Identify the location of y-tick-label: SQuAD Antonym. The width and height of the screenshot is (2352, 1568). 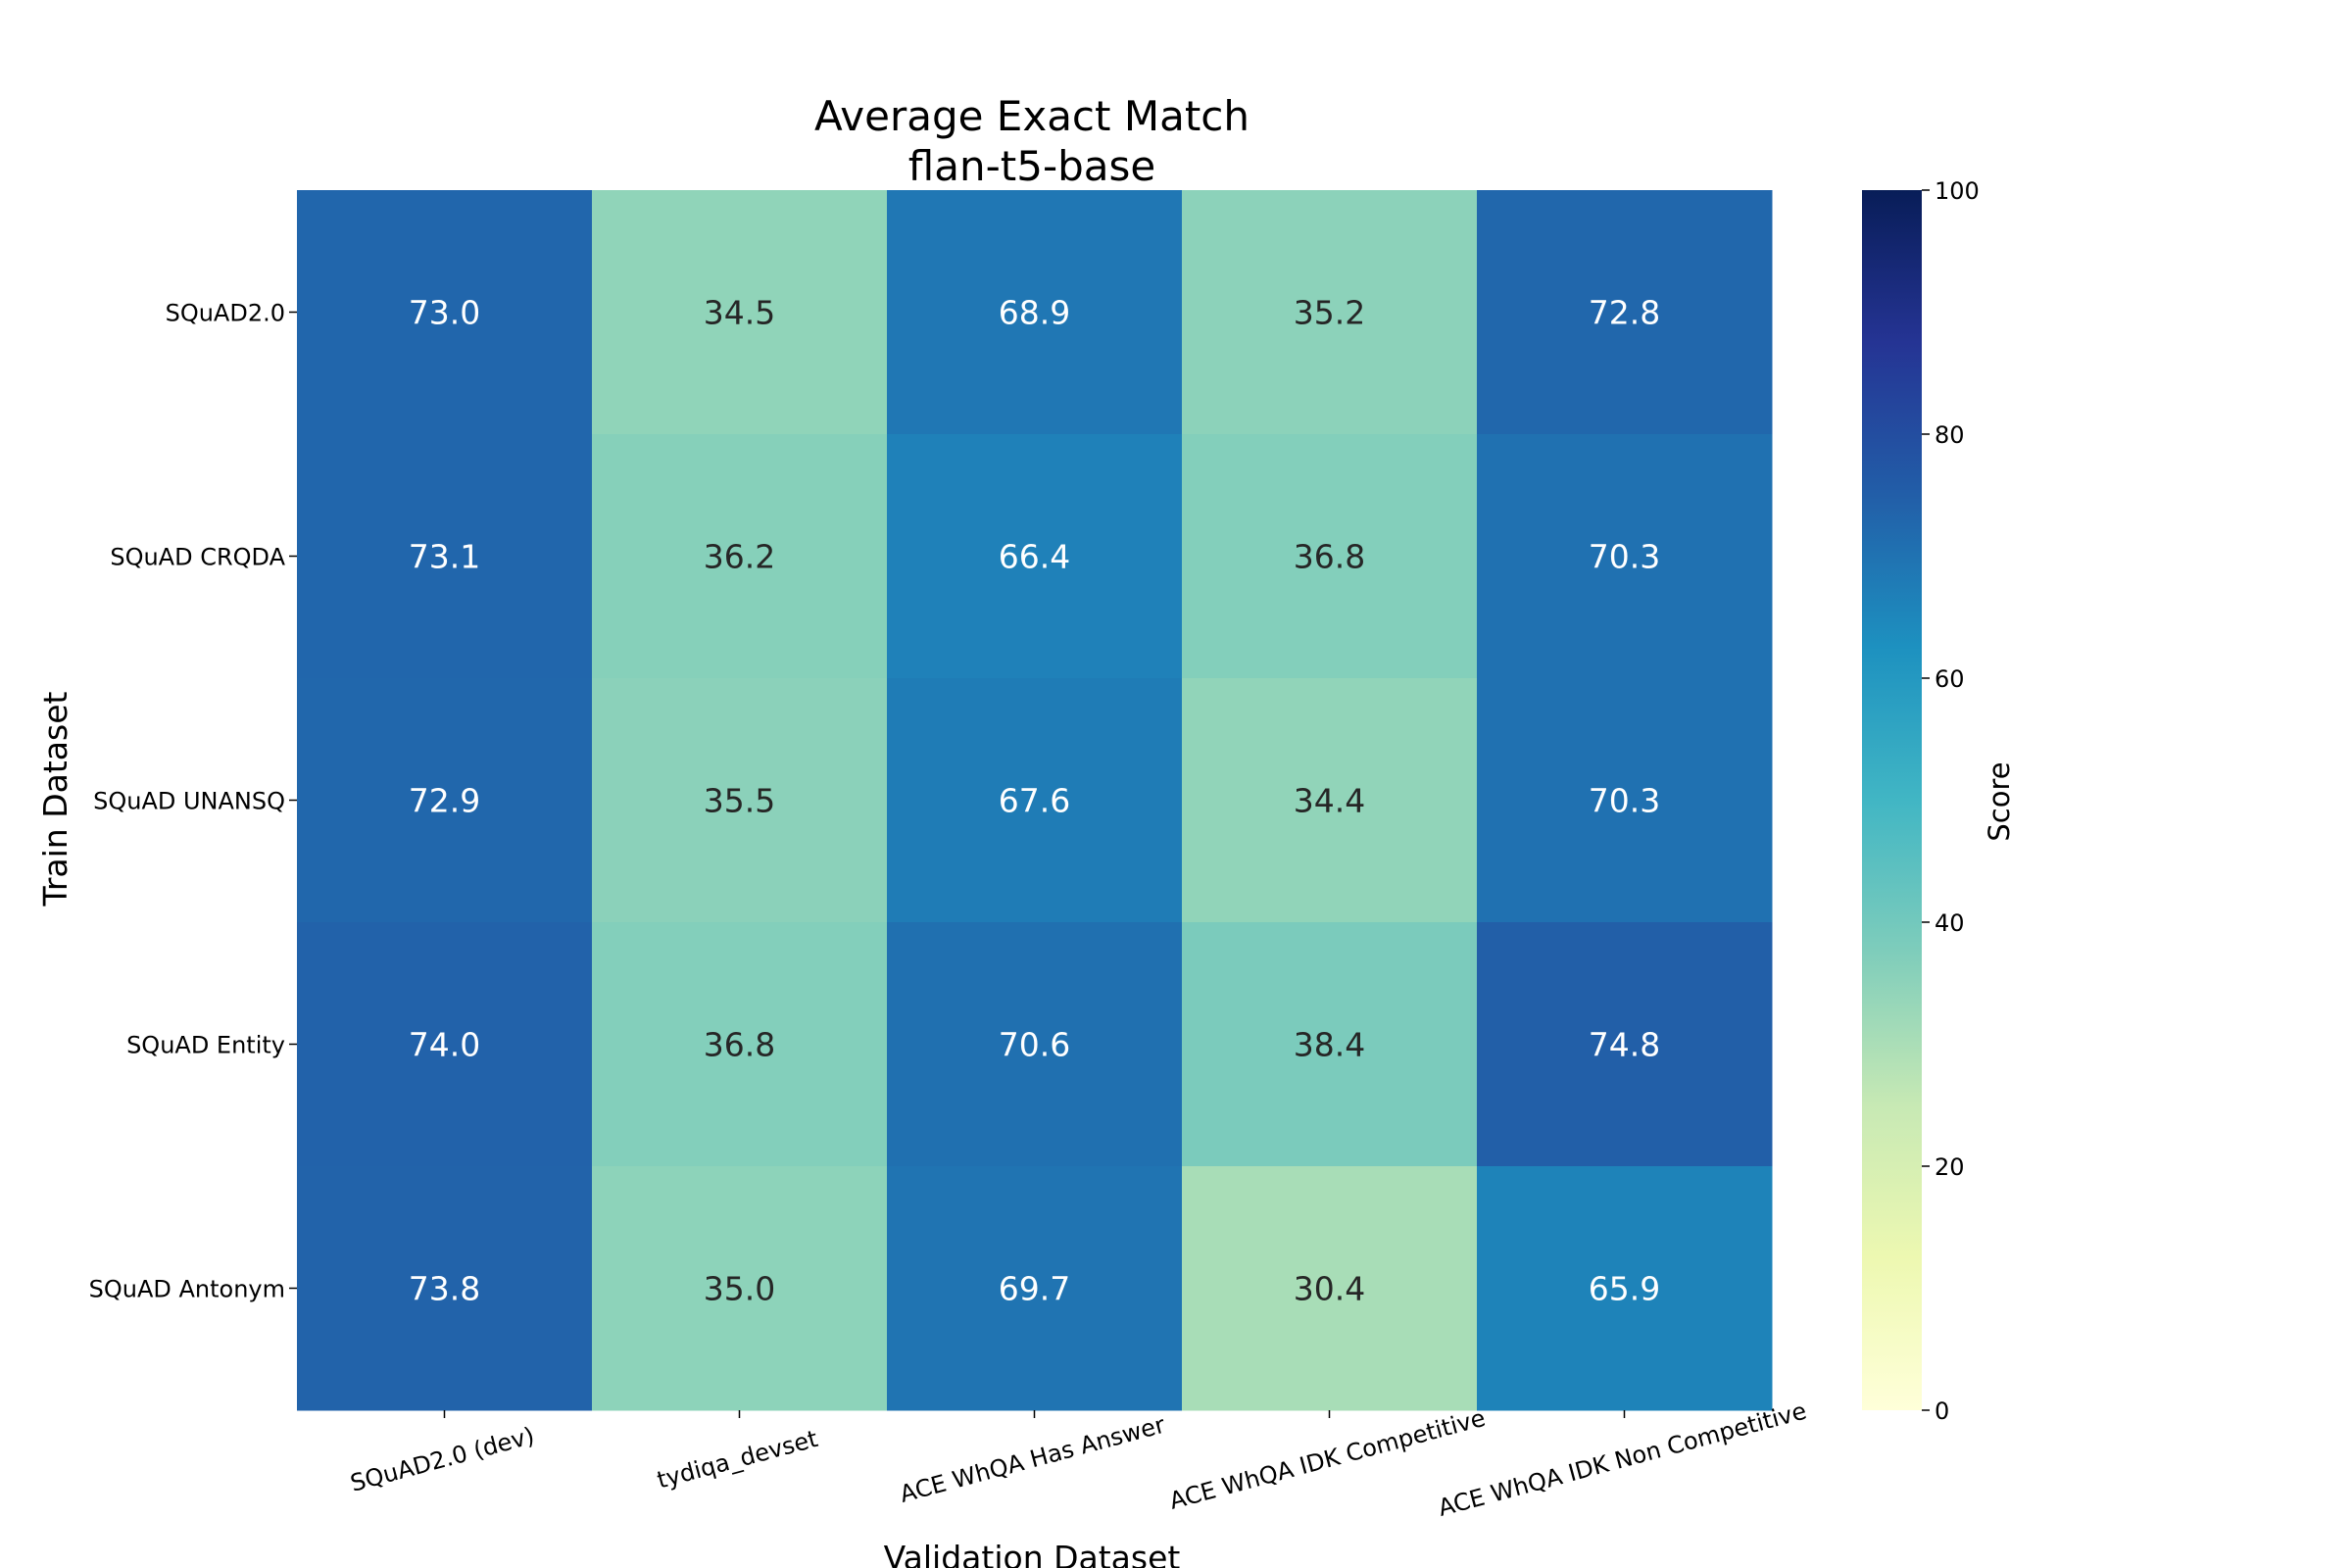
(187, 1289).